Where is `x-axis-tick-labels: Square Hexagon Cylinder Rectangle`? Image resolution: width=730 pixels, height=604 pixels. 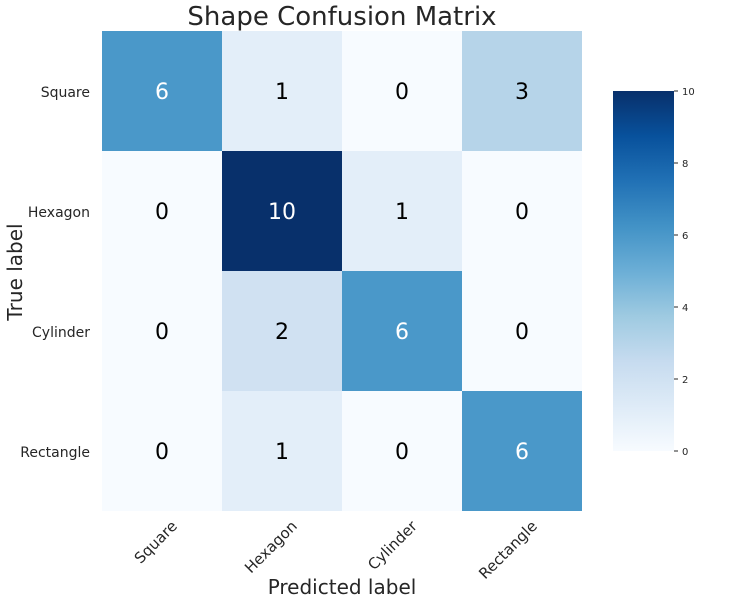 x-axis-tick-labels: Square Hexagon Cylinder Rectangle is located at coordinates (336, 550).